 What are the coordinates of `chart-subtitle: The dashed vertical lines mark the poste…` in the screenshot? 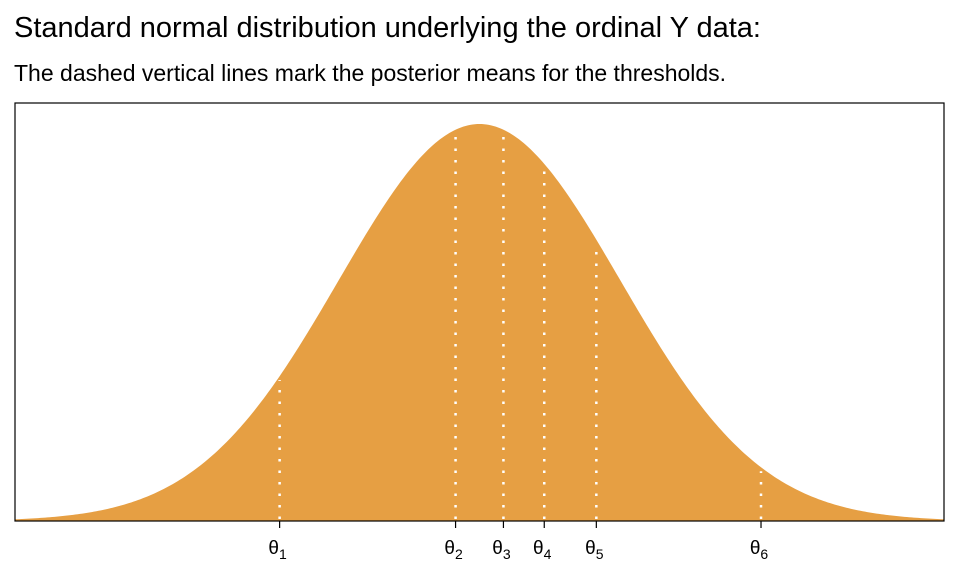 It's located at (370, 73).